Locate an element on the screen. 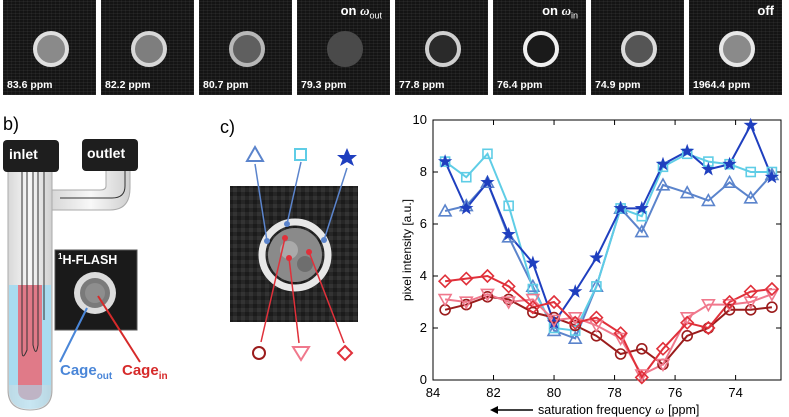  inlet-box is located at coordinates (31, 156).